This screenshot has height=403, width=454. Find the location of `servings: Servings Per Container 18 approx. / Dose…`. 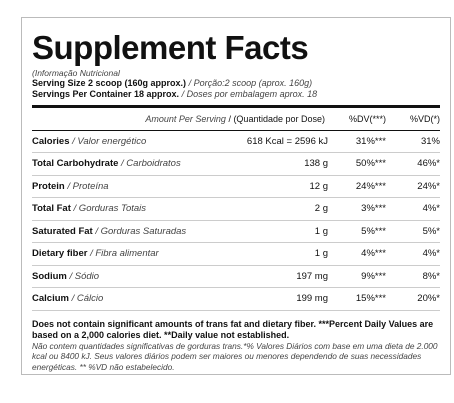

servings: Servings Per Container 18 approx. / Dose… is located at coordinates (236, 94).